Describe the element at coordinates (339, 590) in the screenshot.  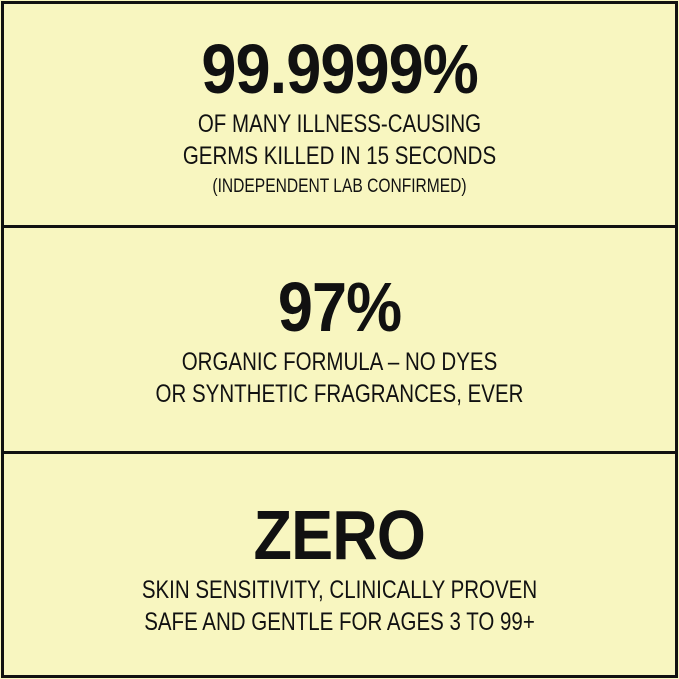
I see `skin-line-1: SKIN SENSITIVITY, CLINICALLY PROVEN` at that location.